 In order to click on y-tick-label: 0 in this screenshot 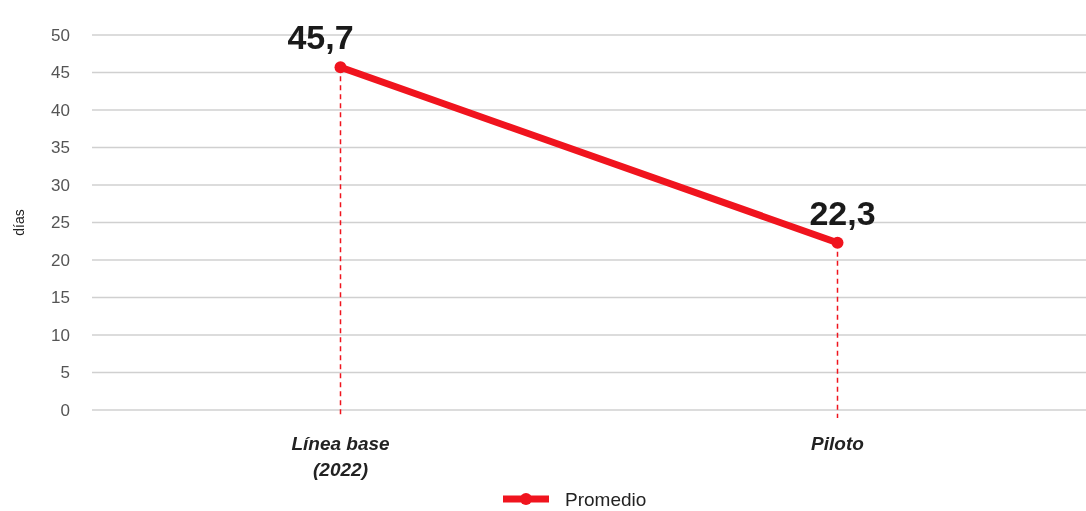, I will do `click(65, 410)`.